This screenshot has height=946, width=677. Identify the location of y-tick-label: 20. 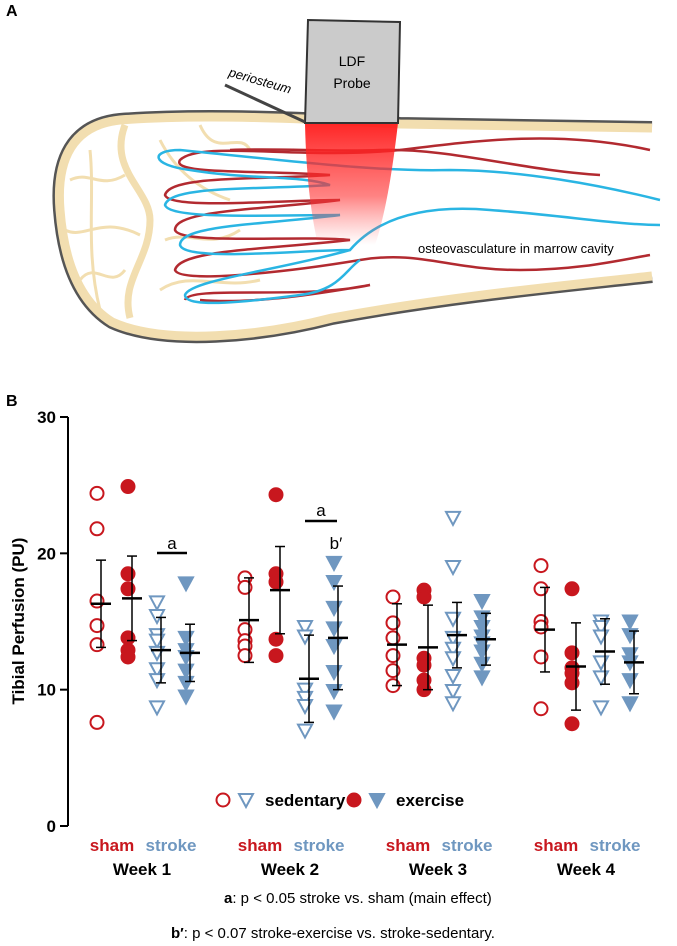
(46, 553).